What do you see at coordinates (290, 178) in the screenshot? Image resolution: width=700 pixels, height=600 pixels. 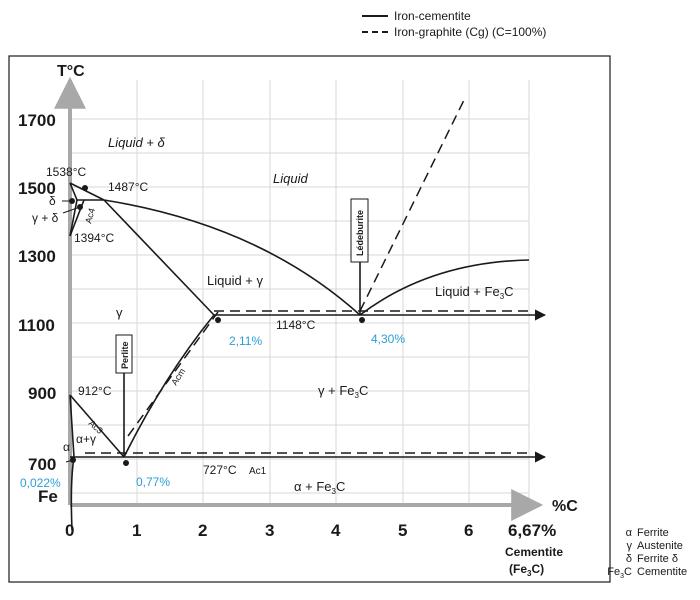 I see `region-liquid: Liquid` at bounding box center [290, 178].